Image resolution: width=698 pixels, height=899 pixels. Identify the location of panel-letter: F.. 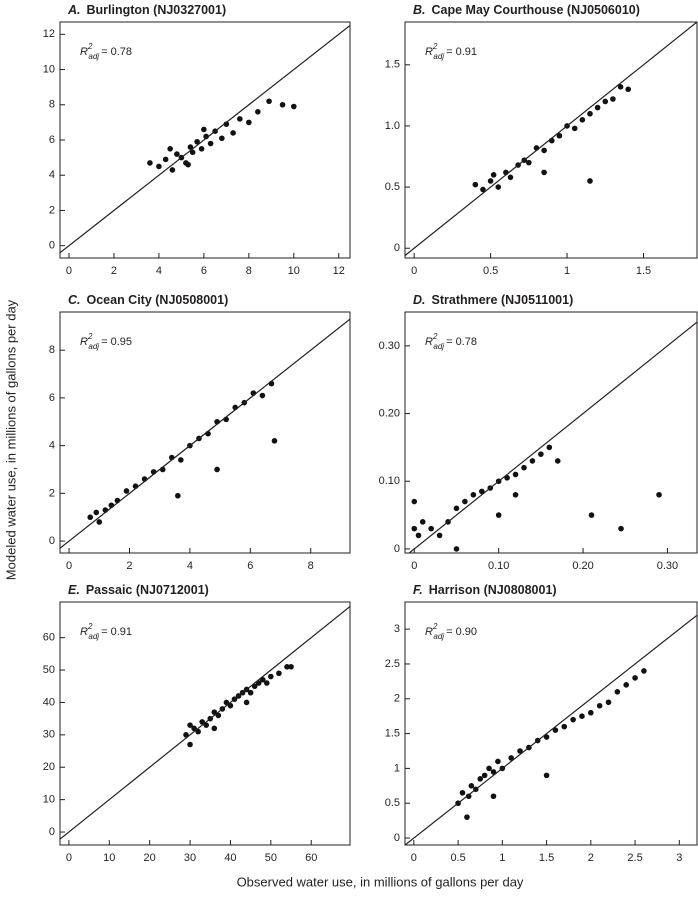
(418, 590).